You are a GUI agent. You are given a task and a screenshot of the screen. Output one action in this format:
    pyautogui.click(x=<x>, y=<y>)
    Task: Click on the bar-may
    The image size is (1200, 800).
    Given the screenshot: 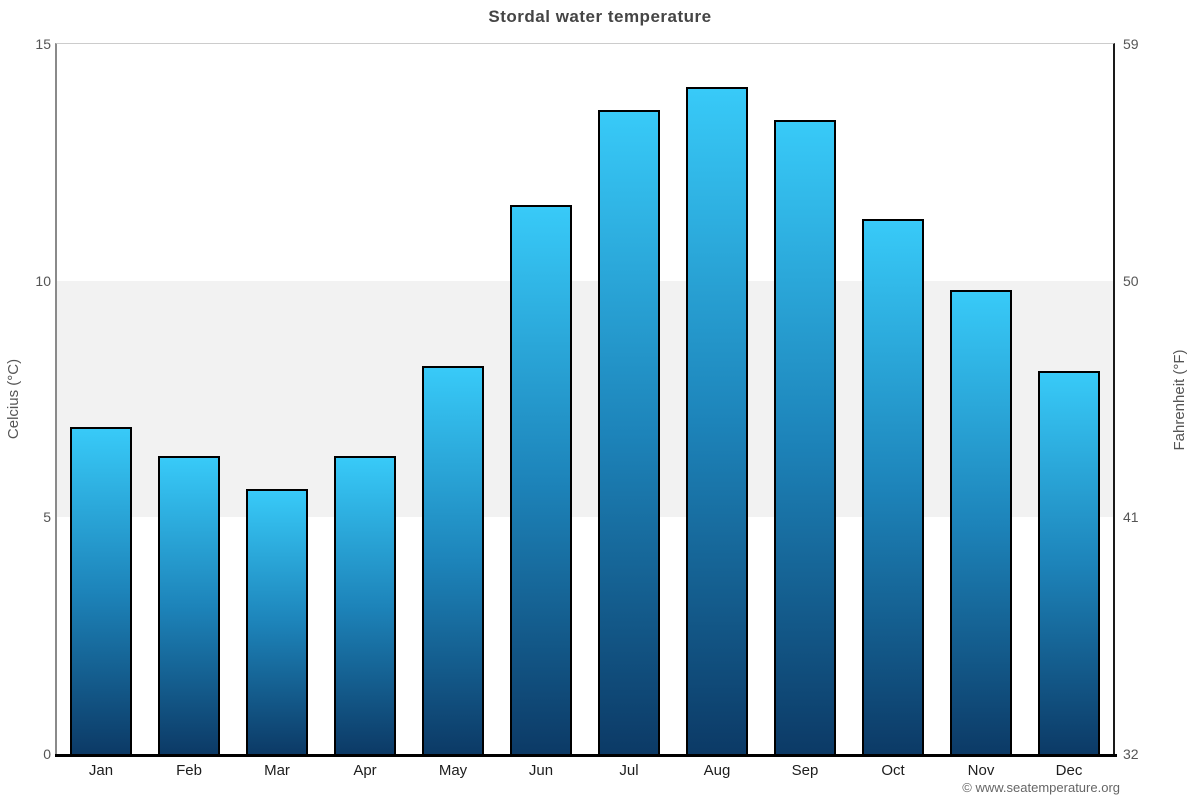 What is the action you would take?
    pyautogui.click(x=453, y=559)
    